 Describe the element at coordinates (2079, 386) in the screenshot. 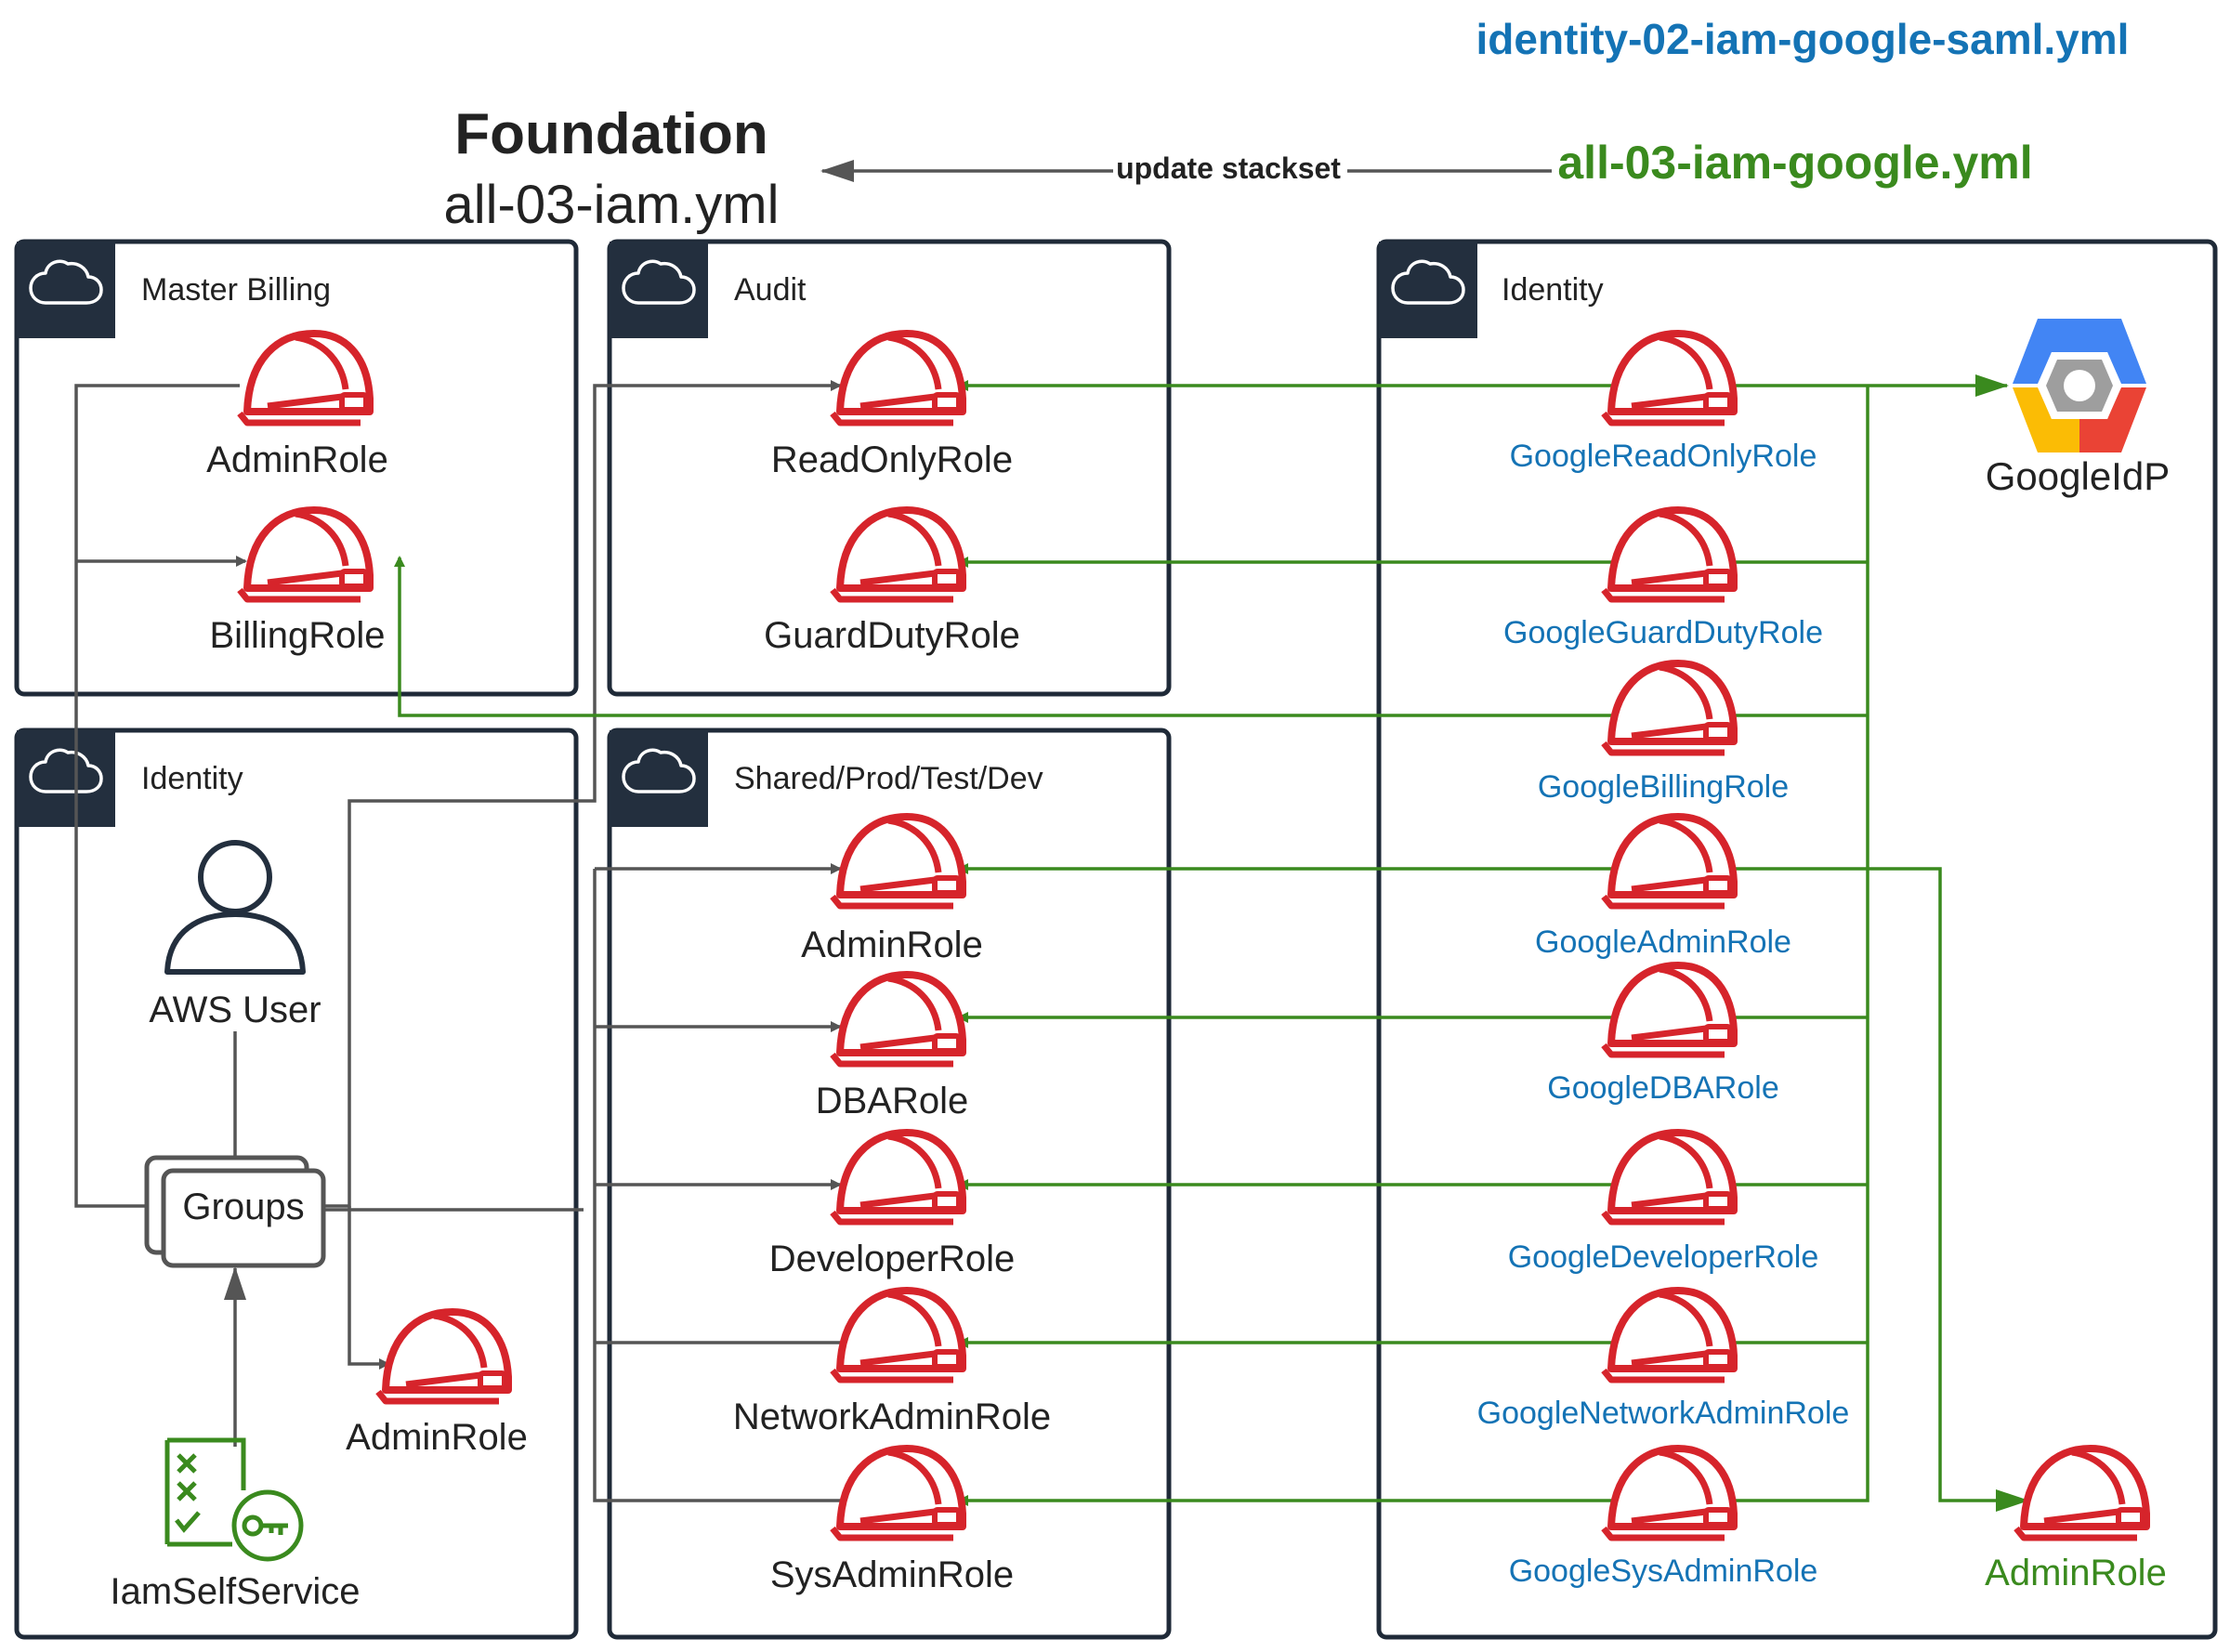

I see `google-cloud-icon` at that location.